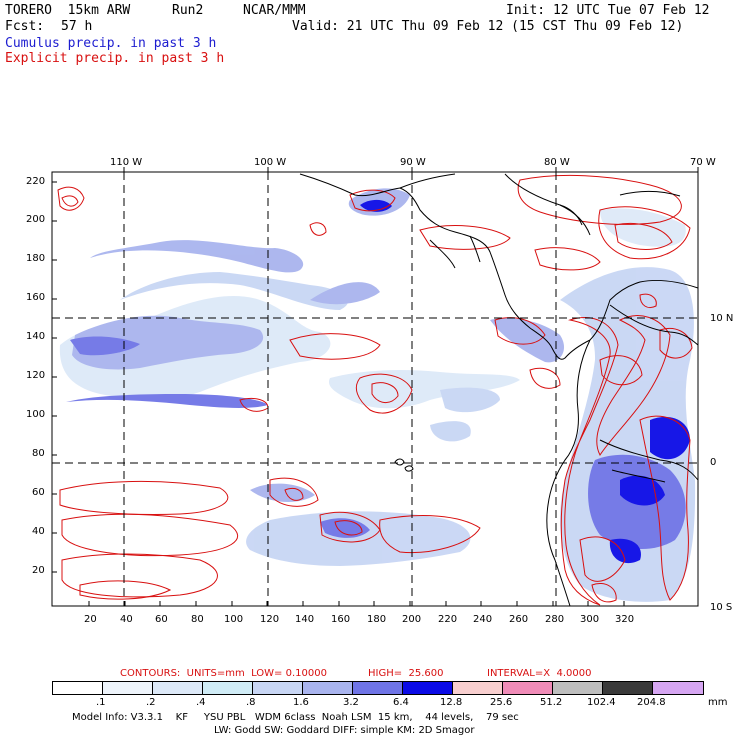 The height and width of the screenshot is (740, 740). I want to click on fcst-label: Fcst:, so click(25, 26).